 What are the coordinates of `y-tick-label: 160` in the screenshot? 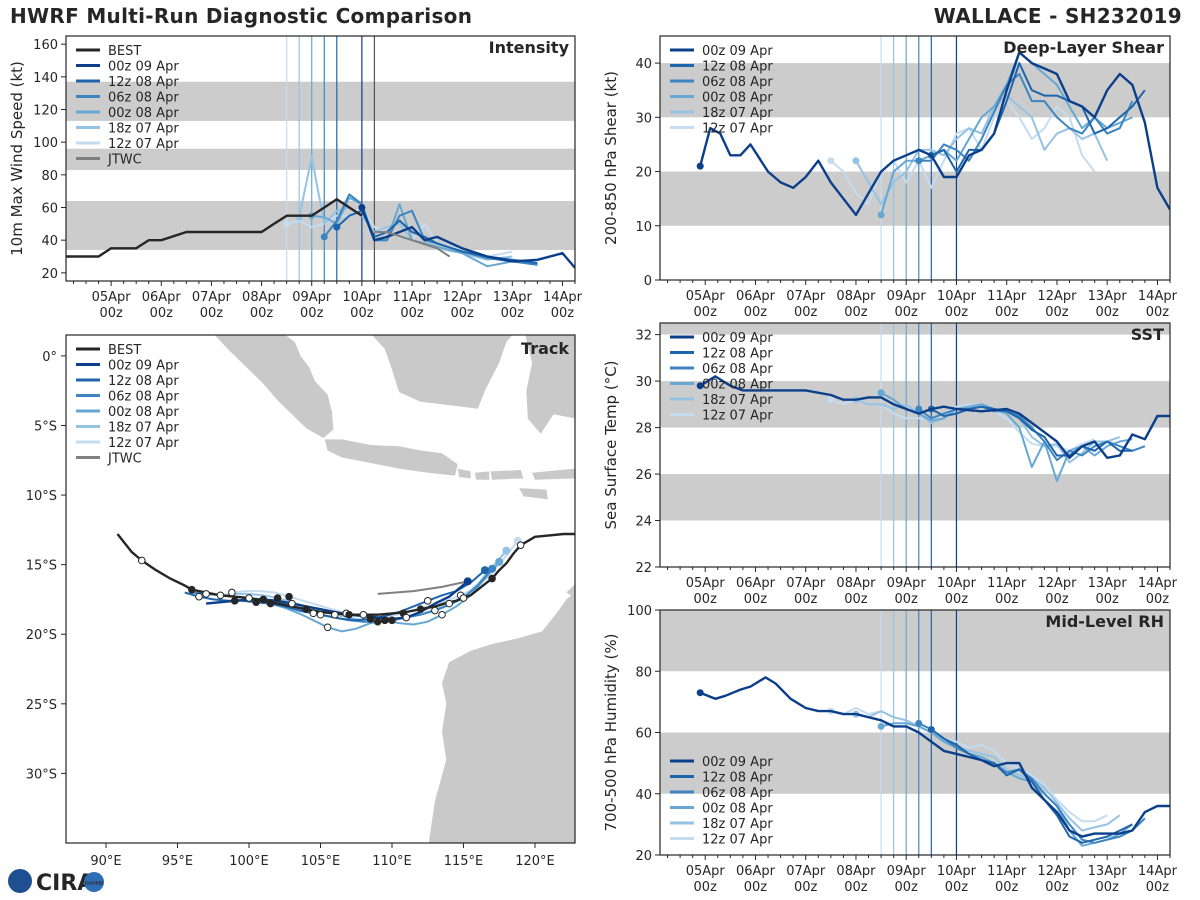 It's located at (45, 45).